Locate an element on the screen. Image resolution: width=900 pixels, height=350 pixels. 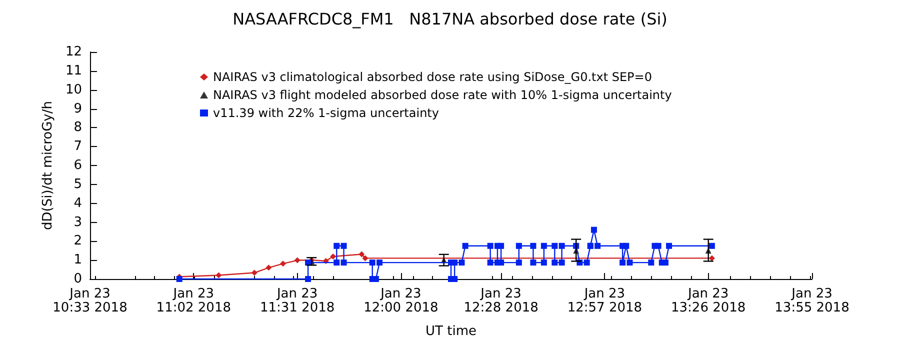
y-tick-label: 6 is located at coordinates (78, 165).